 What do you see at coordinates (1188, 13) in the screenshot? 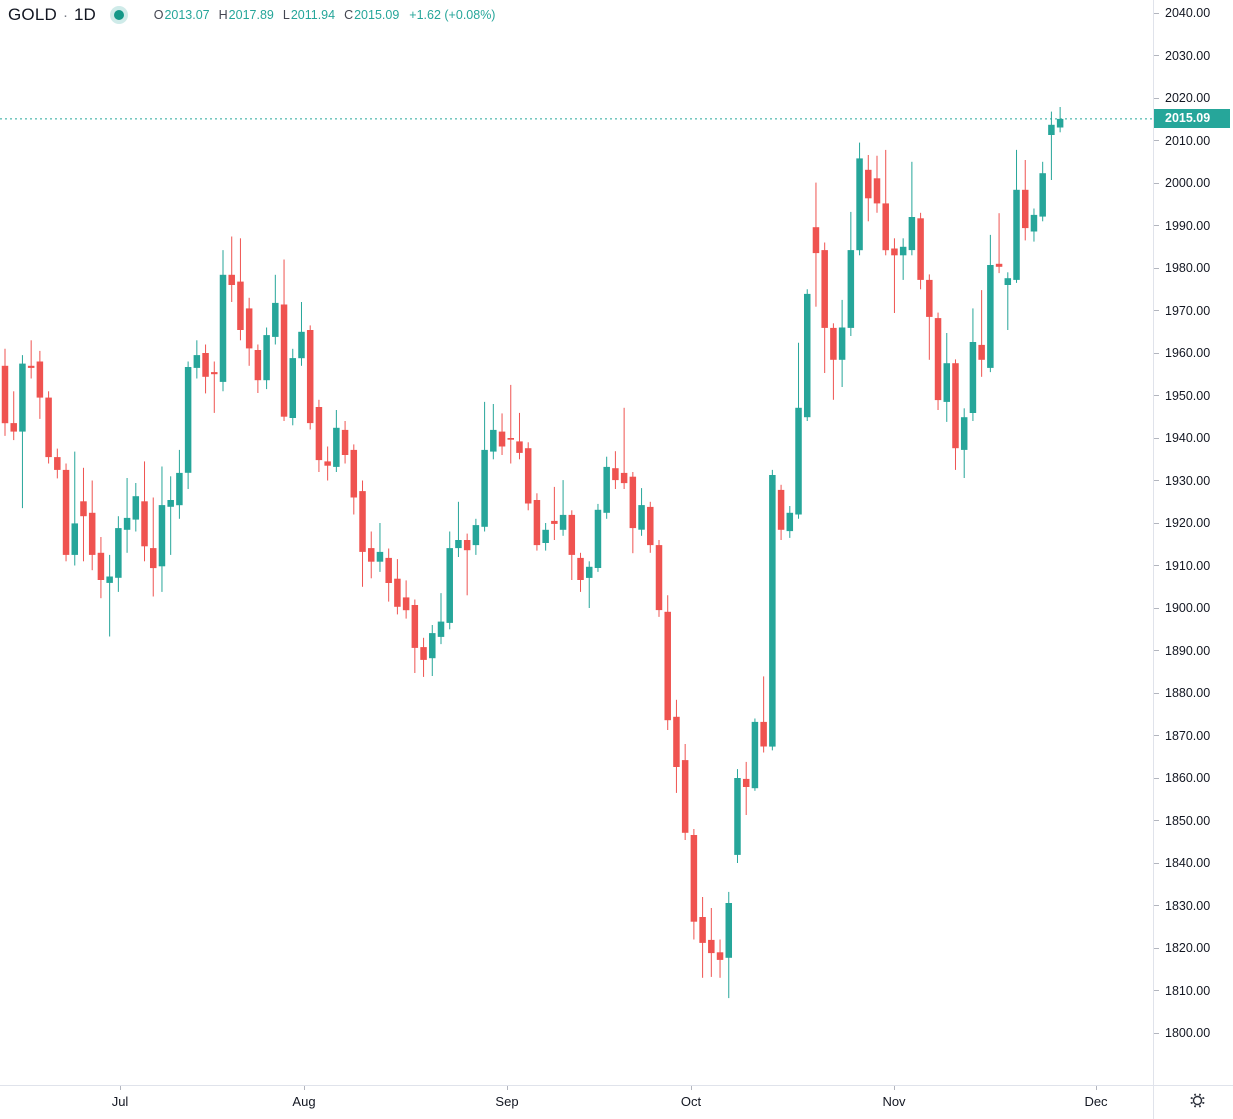
I see `price-tick-label: 2040.00` at bounding box center [1188, 13].